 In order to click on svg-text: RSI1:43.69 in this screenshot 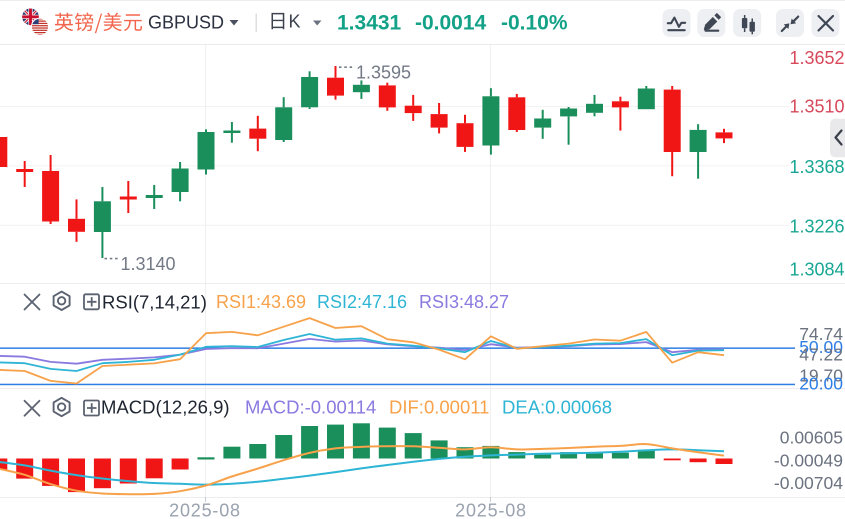, I will do `click(261, 302)`.